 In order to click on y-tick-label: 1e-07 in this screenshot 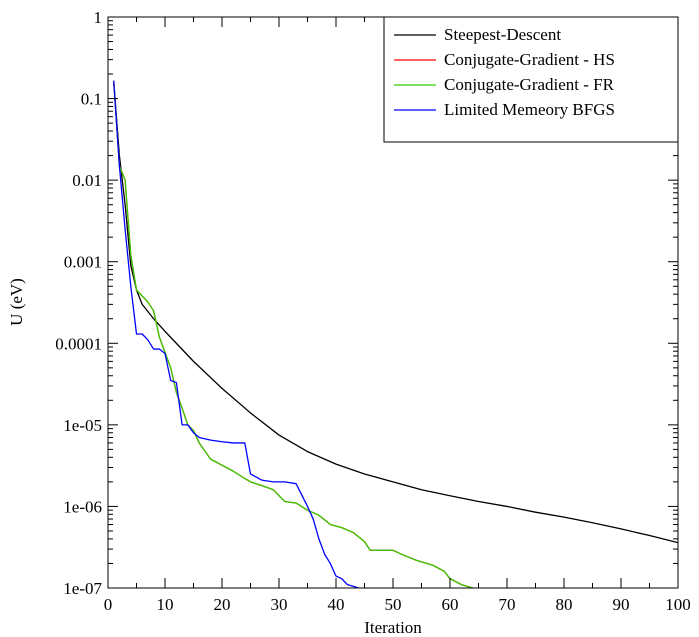, I will do `click(82, 588)`.